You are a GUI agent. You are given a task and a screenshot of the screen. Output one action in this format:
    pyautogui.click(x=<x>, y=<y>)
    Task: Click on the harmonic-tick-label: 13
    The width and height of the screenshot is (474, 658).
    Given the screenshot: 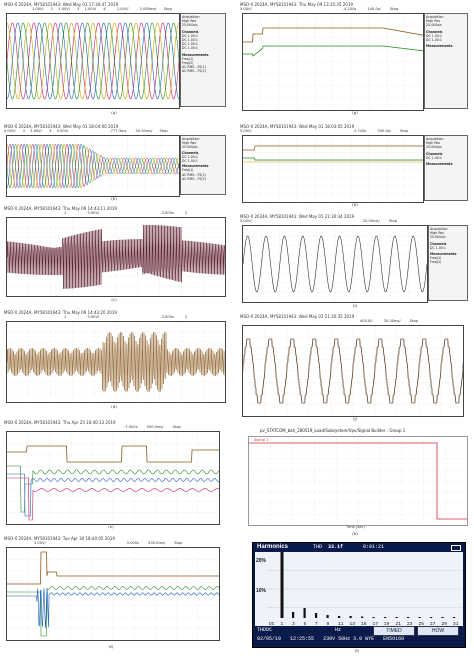 What is the action you would take?
    pyautogui.click(x=353, y=623)
    